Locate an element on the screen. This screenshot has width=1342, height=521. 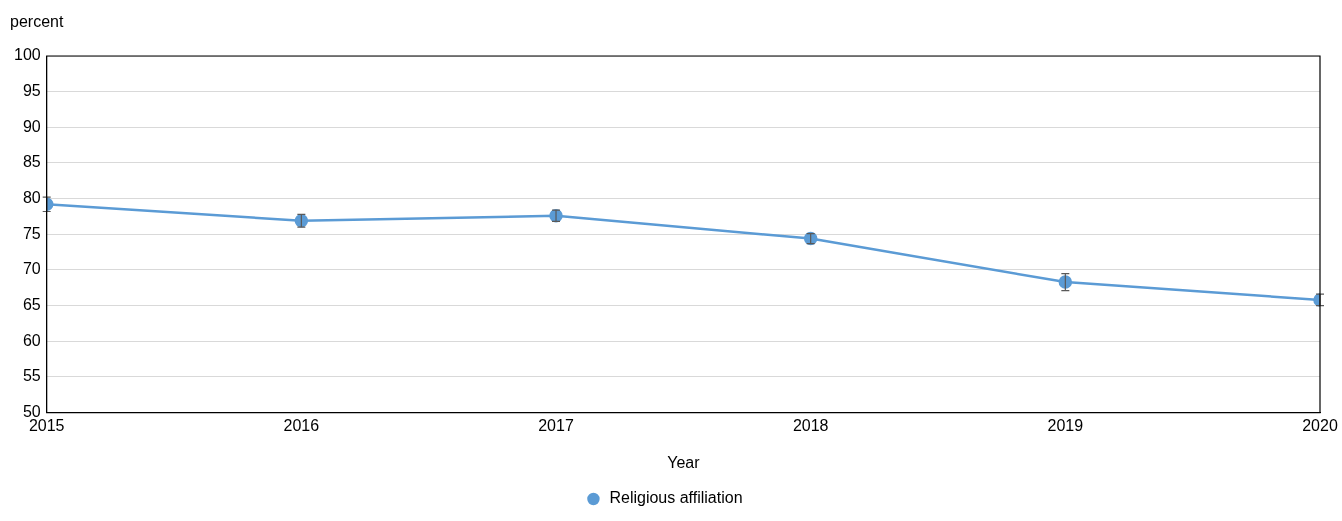
x-tick-label: 2019 is located at coordinates (1065, 425).